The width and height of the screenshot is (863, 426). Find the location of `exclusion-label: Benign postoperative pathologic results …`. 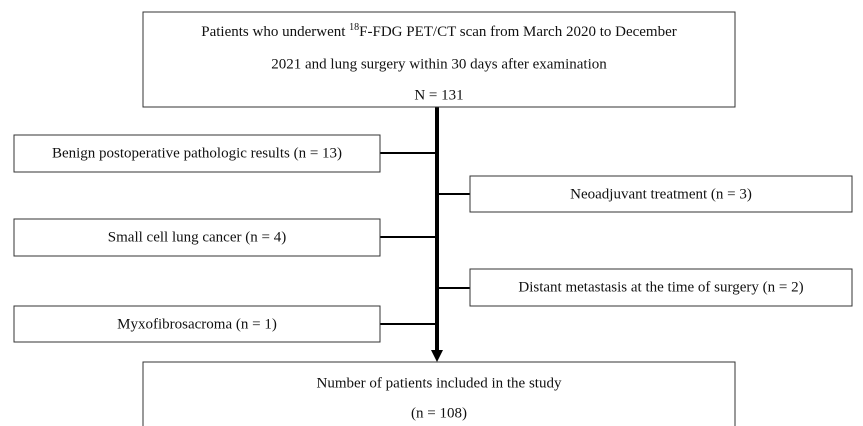

exclusion-label: Benign postoperative pathologic results … is located at coordinates (197, 153).